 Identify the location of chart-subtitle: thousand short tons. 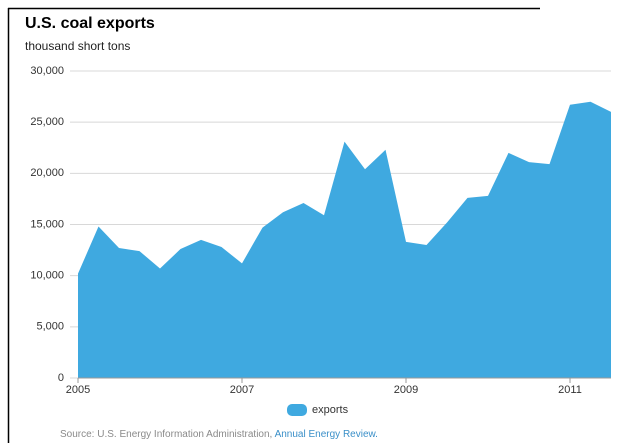
(77, 46).